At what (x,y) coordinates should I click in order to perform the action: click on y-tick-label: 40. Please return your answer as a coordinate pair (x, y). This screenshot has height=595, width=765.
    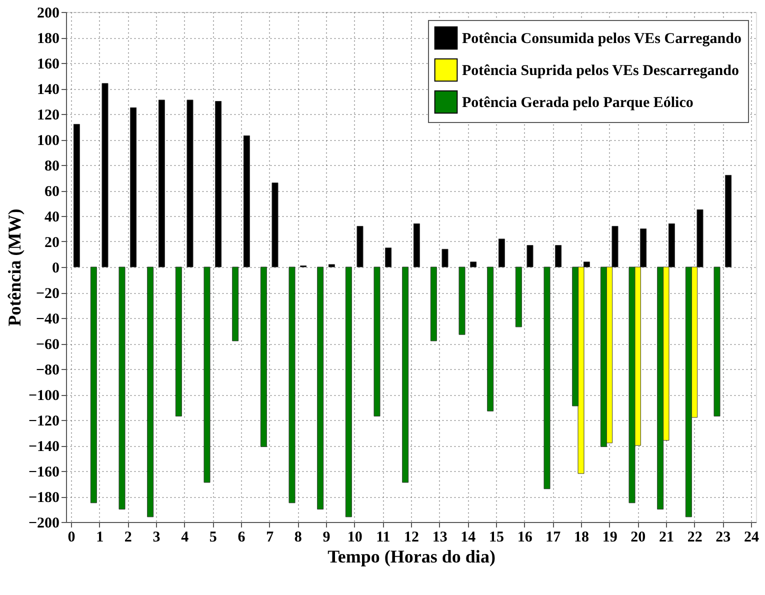
    Looking at the image, I should click on (52, 218).